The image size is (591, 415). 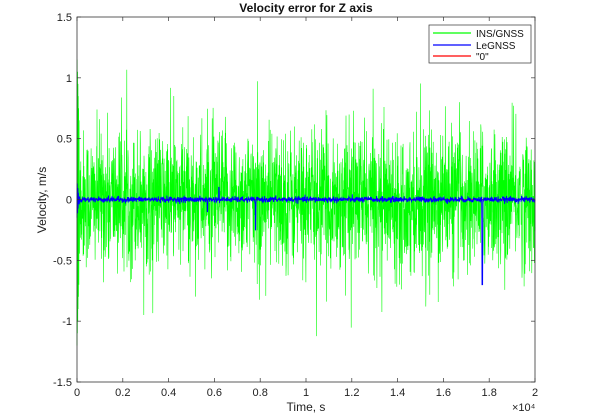 What do you see at coordinates (306, 393) in the screenshot?
I see `x-tick-label: 1` at bounding box center [306, 393].